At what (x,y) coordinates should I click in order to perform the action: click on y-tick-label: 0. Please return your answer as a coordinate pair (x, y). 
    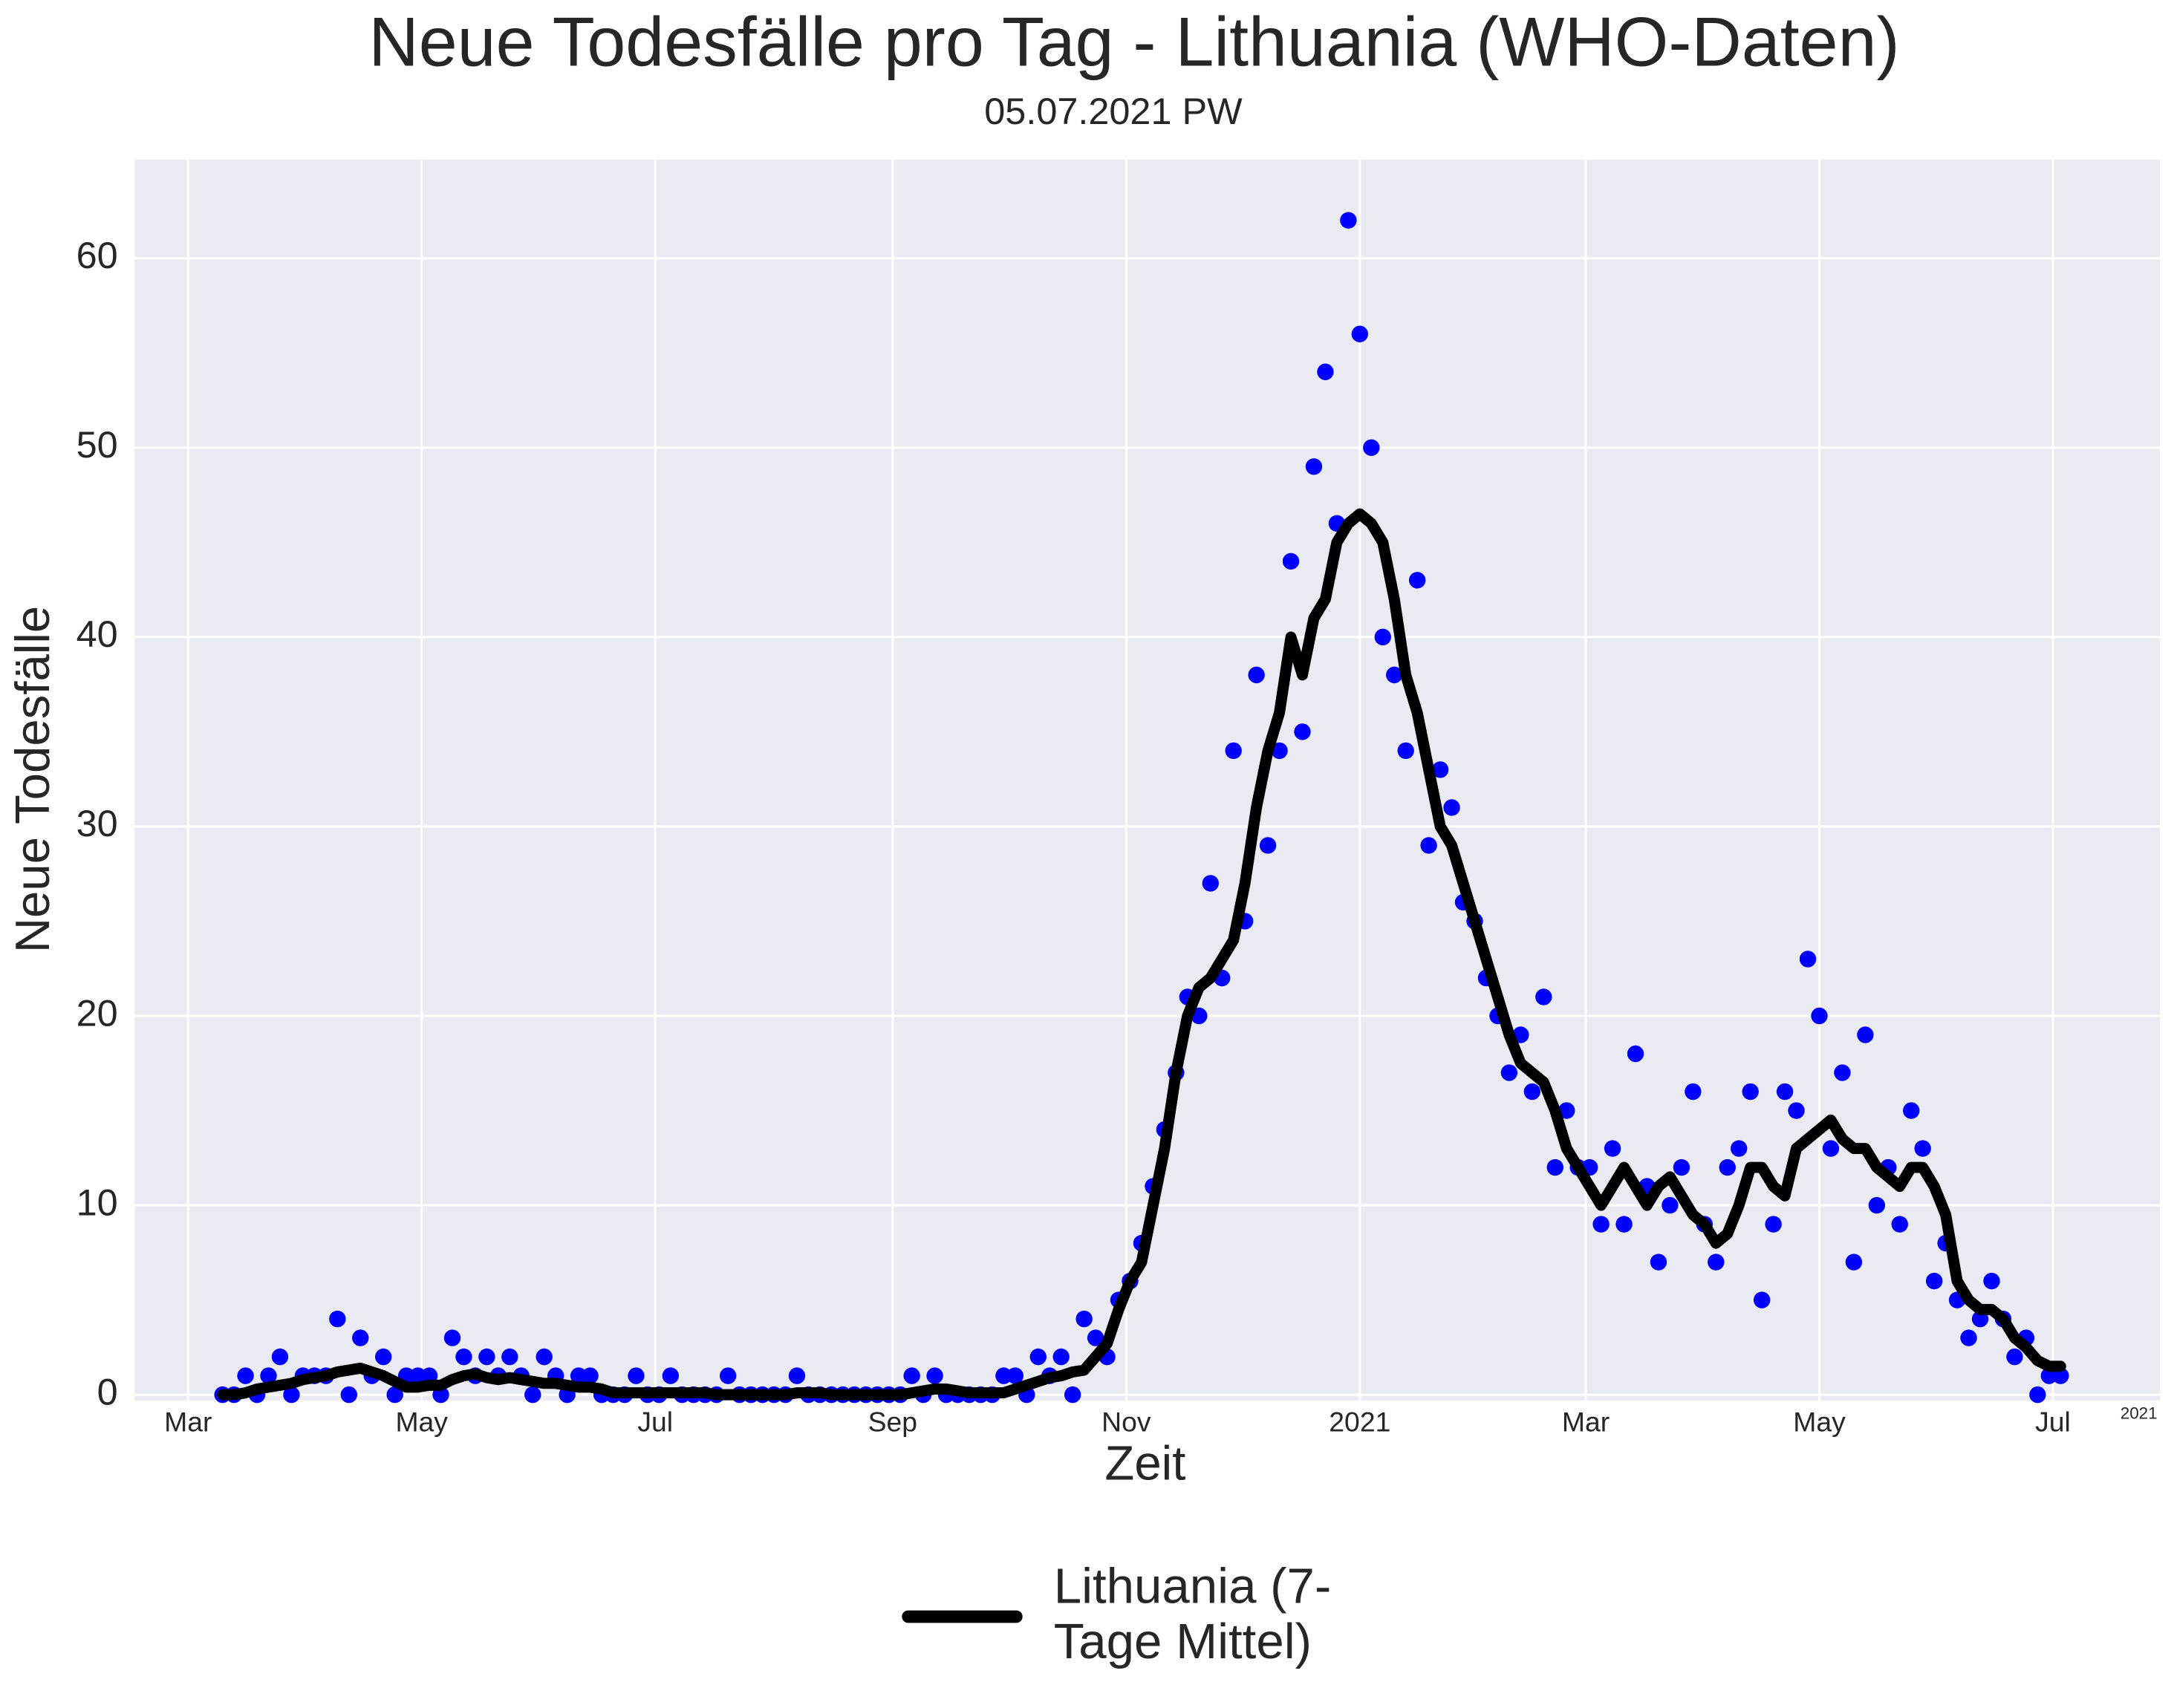
    Looking at the image, I should click on (107, 1391).